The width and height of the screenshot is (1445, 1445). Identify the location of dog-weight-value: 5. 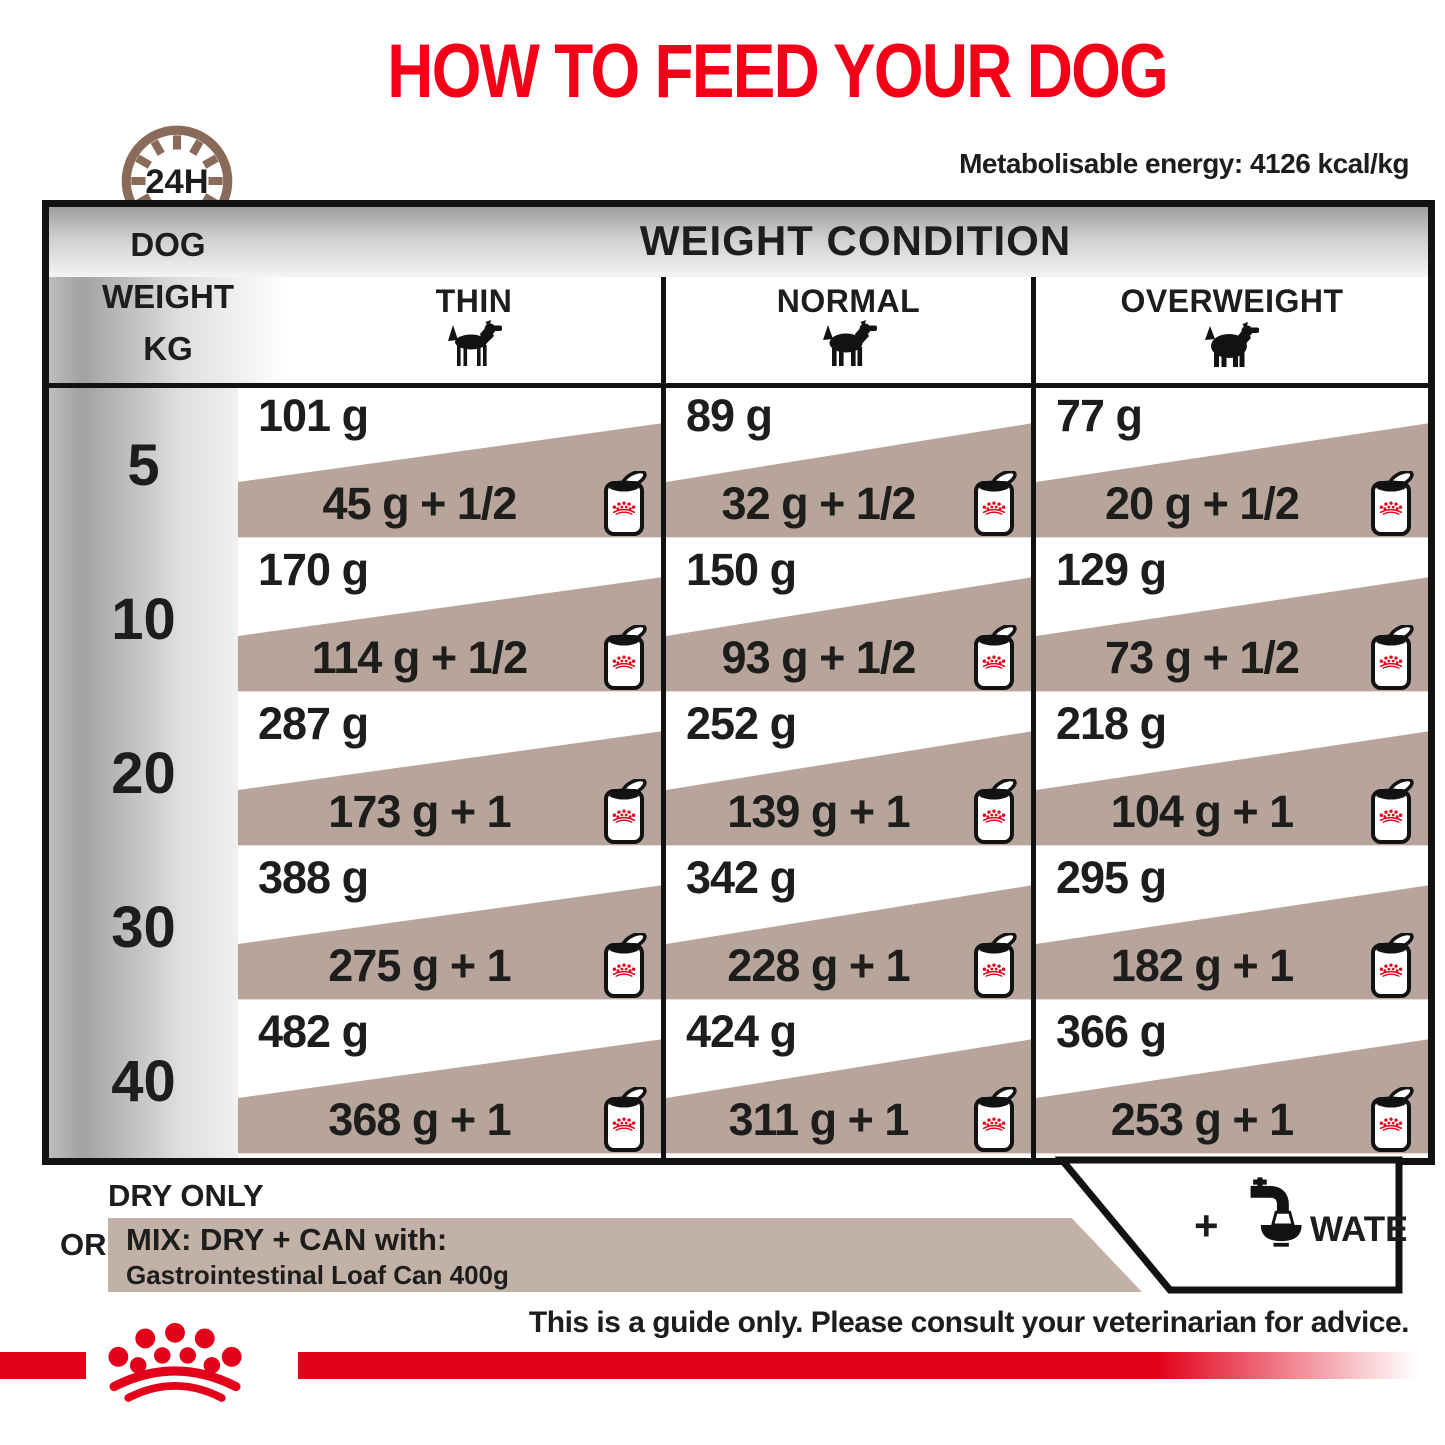
(143, 465).